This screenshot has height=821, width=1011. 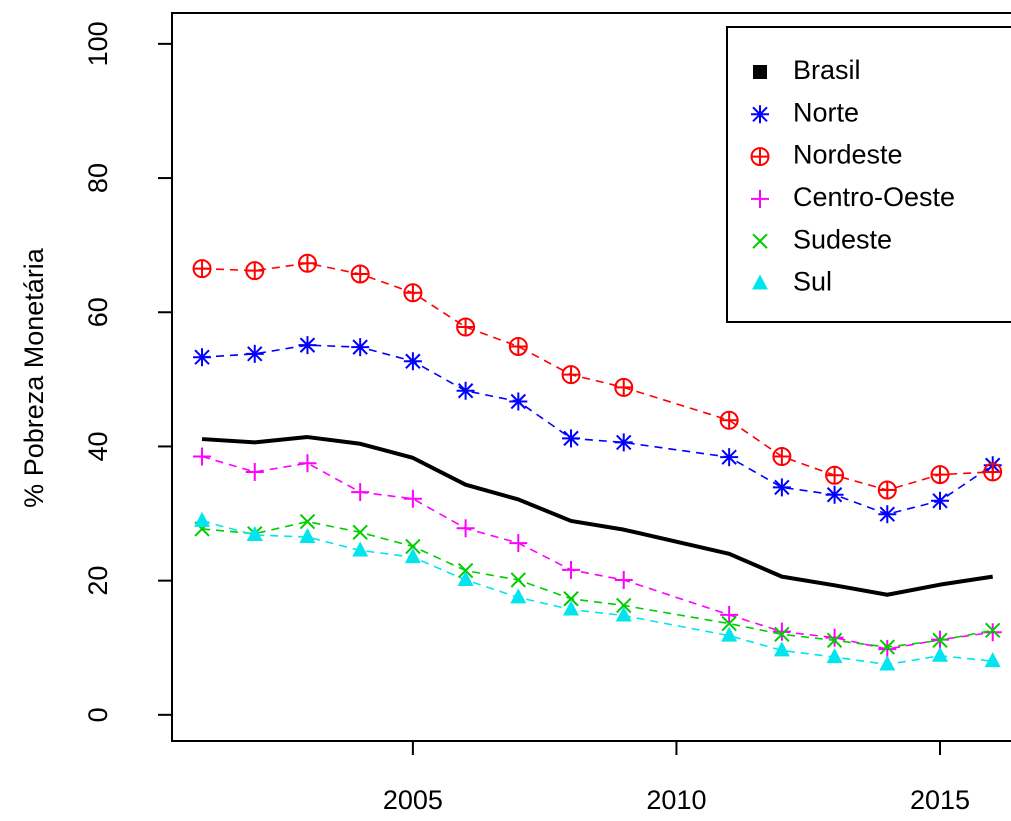 I want to click on legend-label: Sul, so click(x=812, y=282).